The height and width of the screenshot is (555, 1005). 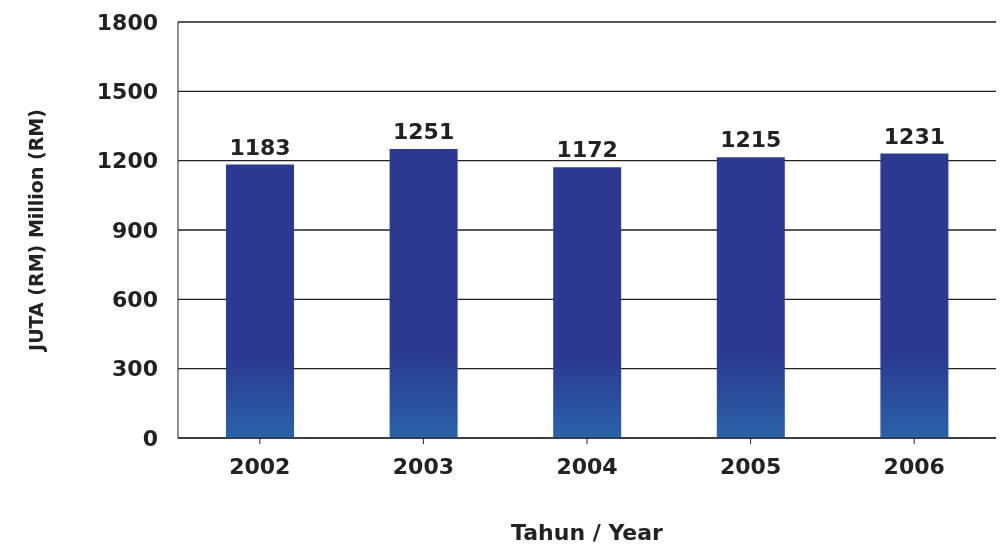 I want to click on x-tick-label: 2005, so click(x=750, y=466).